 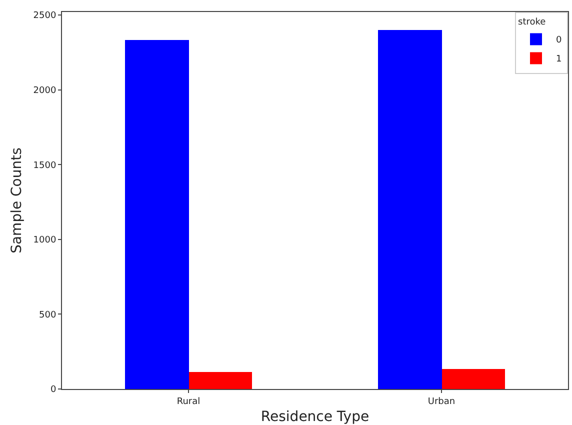 What do you see at coordinates (16, 201) in the screenshot?
I see `y-axis-title: Sample Counts` at bounding box center [16, 201].